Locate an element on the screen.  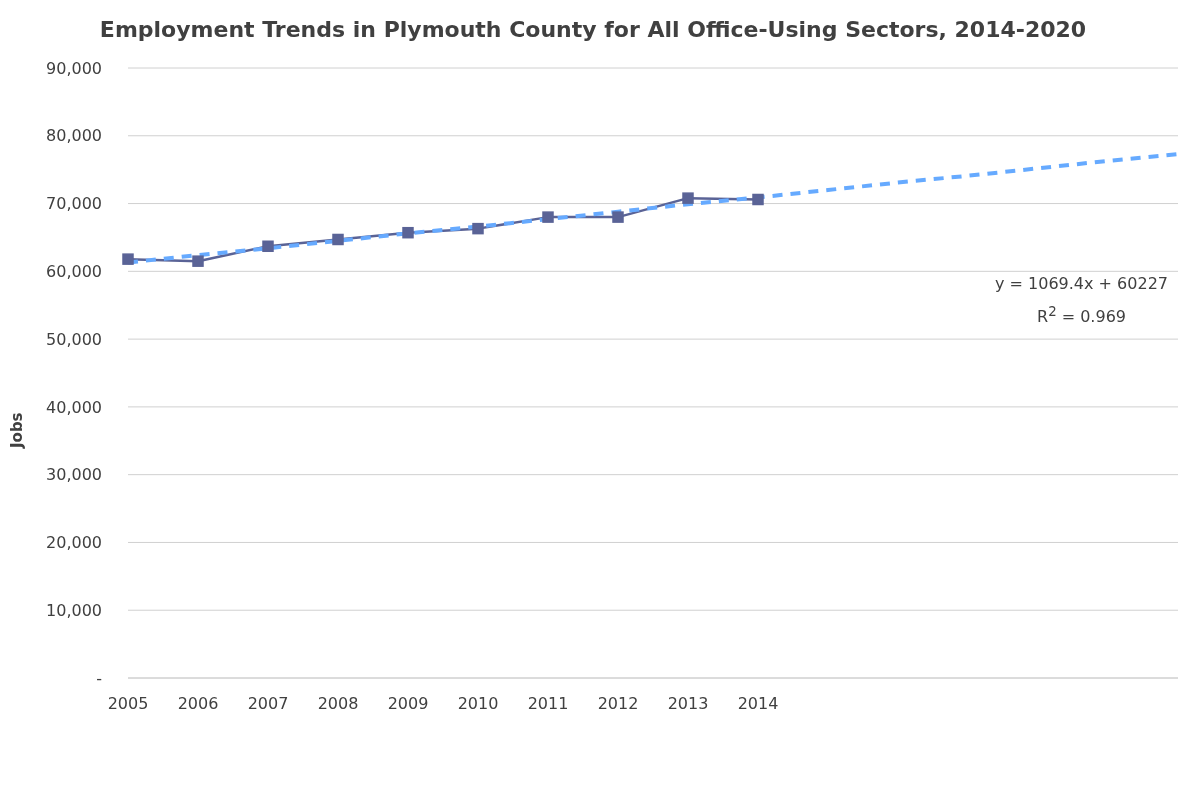
y-tick-label: 90,000 is located at coordinates (74, 68).